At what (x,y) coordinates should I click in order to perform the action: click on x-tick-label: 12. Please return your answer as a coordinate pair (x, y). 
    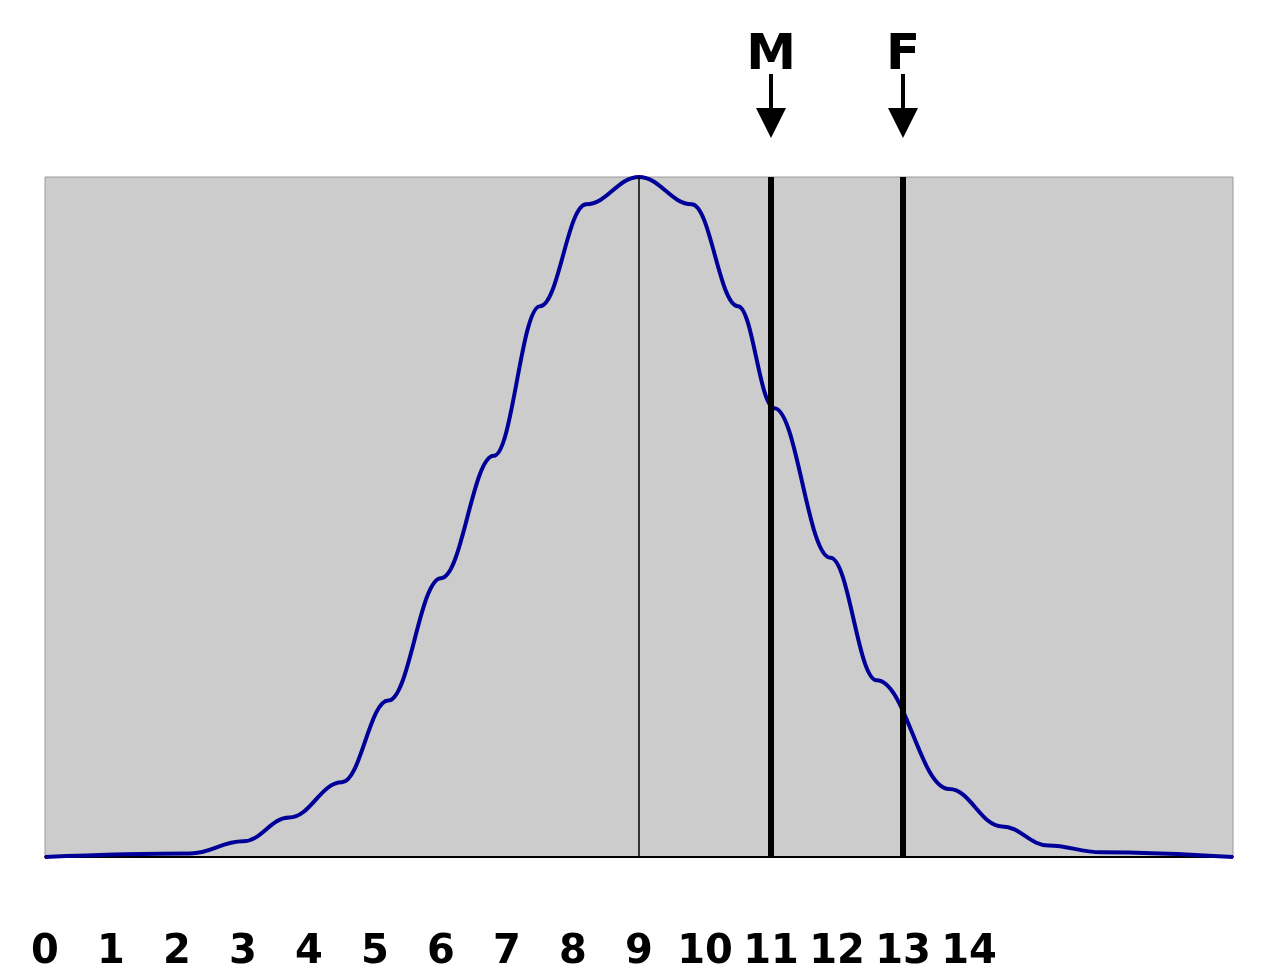
    Looking at the image, I should click on (837, 949).